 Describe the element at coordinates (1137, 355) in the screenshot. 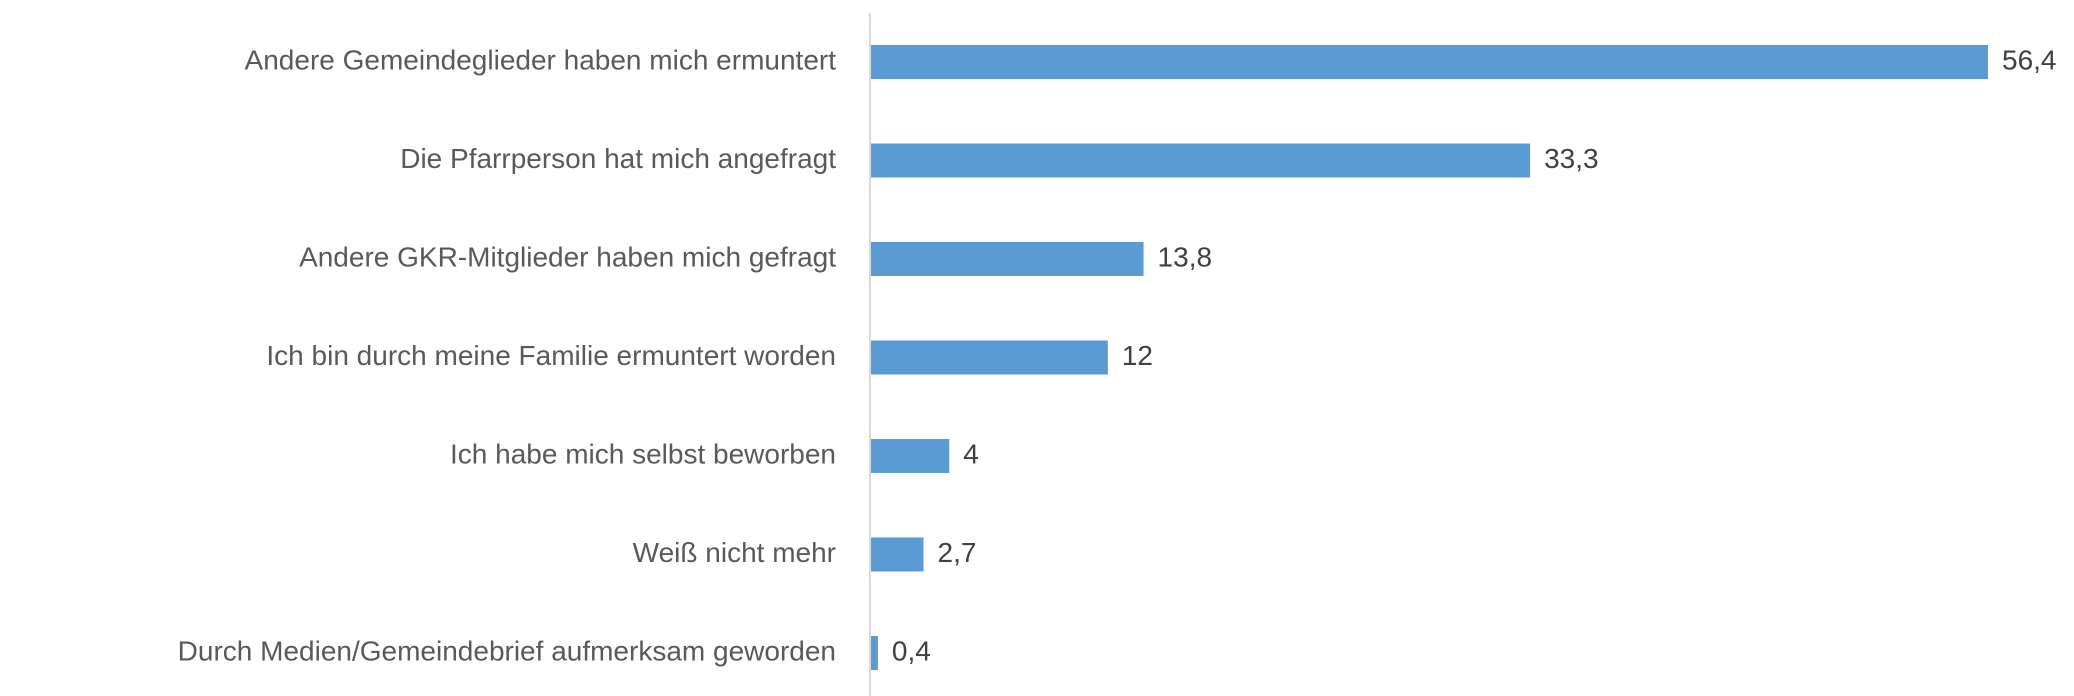

I see `value-label: 12` at that location.